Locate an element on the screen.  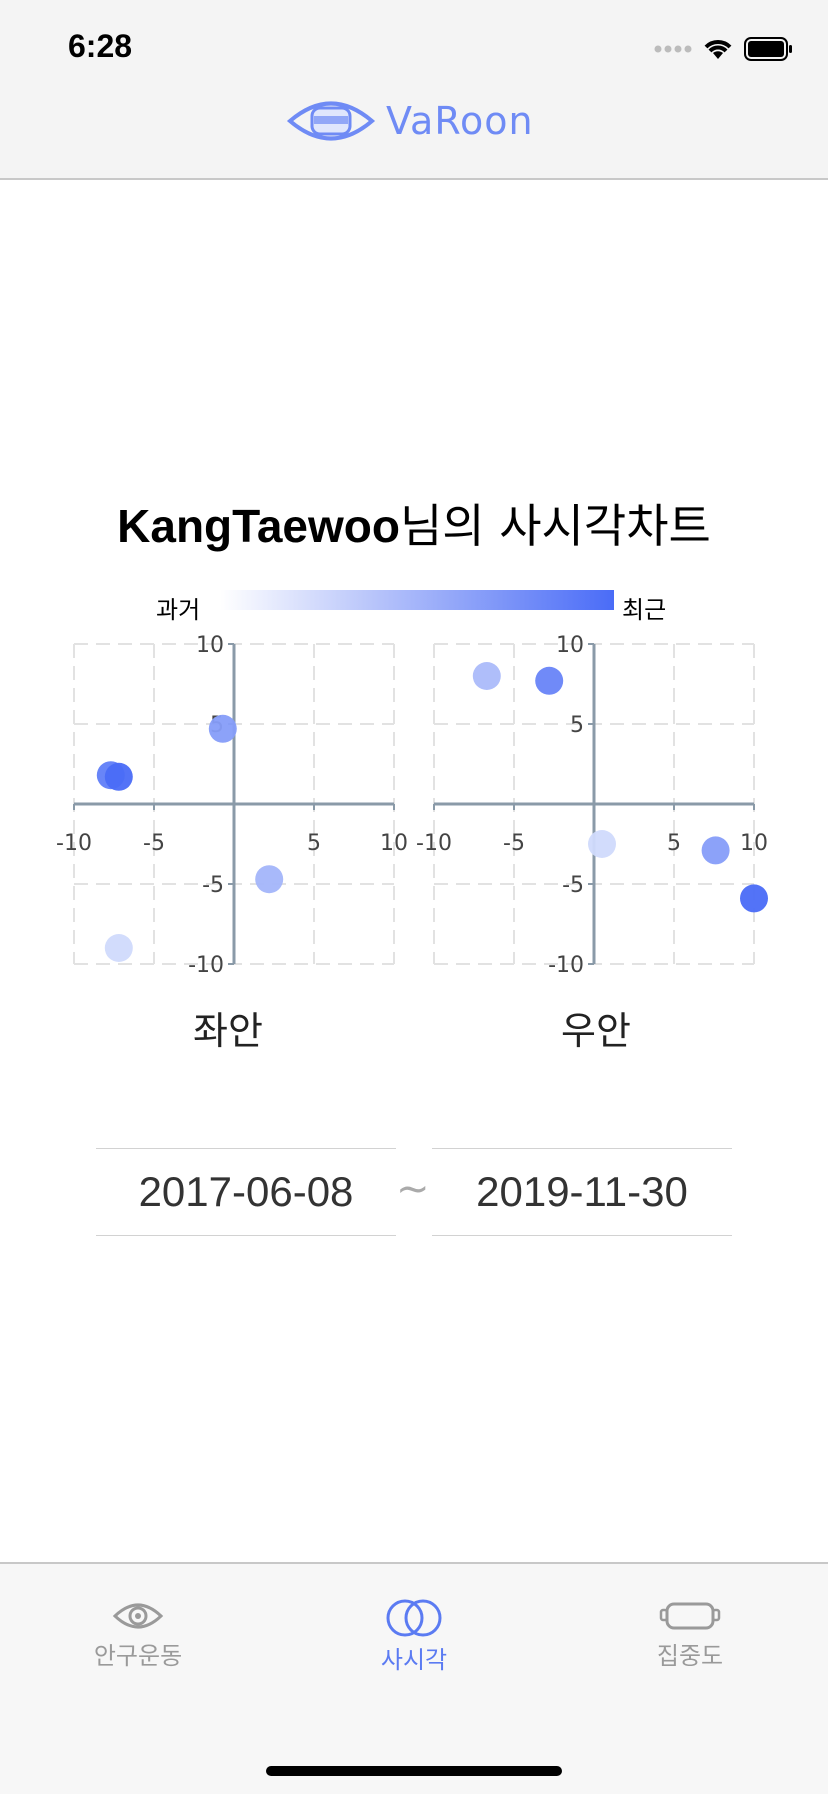
status-bar: 6:28 is located at coordinates (414, 44).